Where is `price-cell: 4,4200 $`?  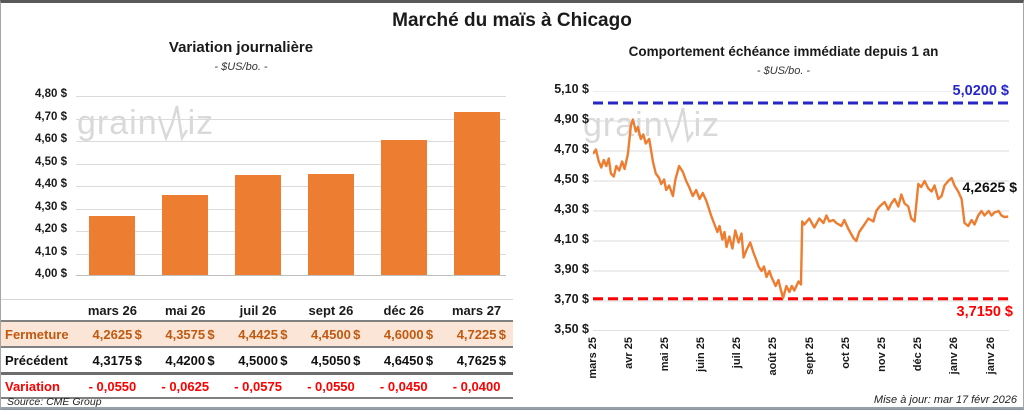 price-cell: 4,4200 $ is located at coordinates (185, 360).